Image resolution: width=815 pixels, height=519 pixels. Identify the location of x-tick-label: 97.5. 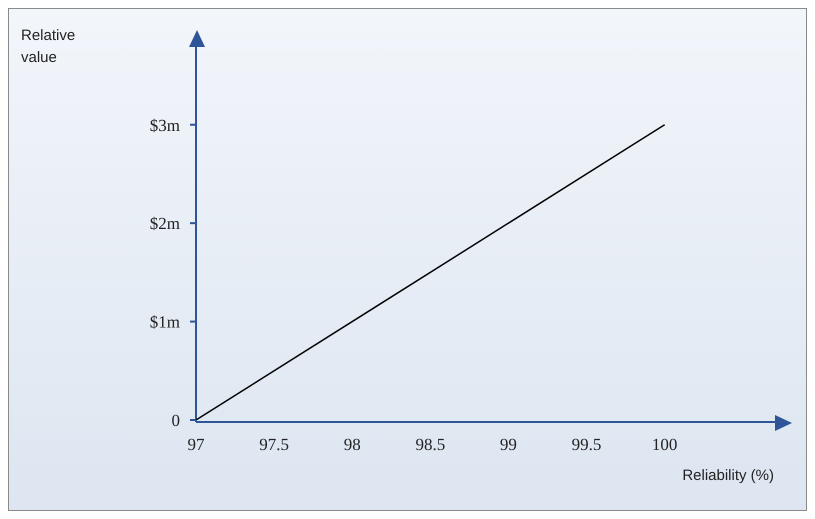
(274, 444).